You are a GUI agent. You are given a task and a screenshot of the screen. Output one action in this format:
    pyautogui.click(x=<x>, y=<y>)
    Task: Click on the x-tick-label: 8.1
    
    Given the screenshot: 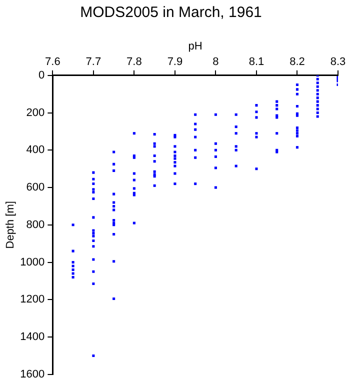 What is the action you would take?
    pyautogui.click(x=256, y=62)
    